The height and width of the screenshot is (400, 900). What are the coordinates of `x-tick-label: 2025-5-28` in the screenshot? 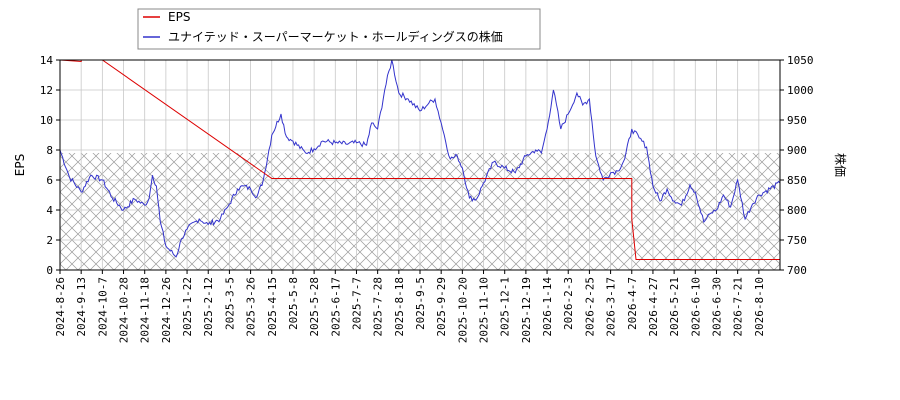 It's located at (314, 307).